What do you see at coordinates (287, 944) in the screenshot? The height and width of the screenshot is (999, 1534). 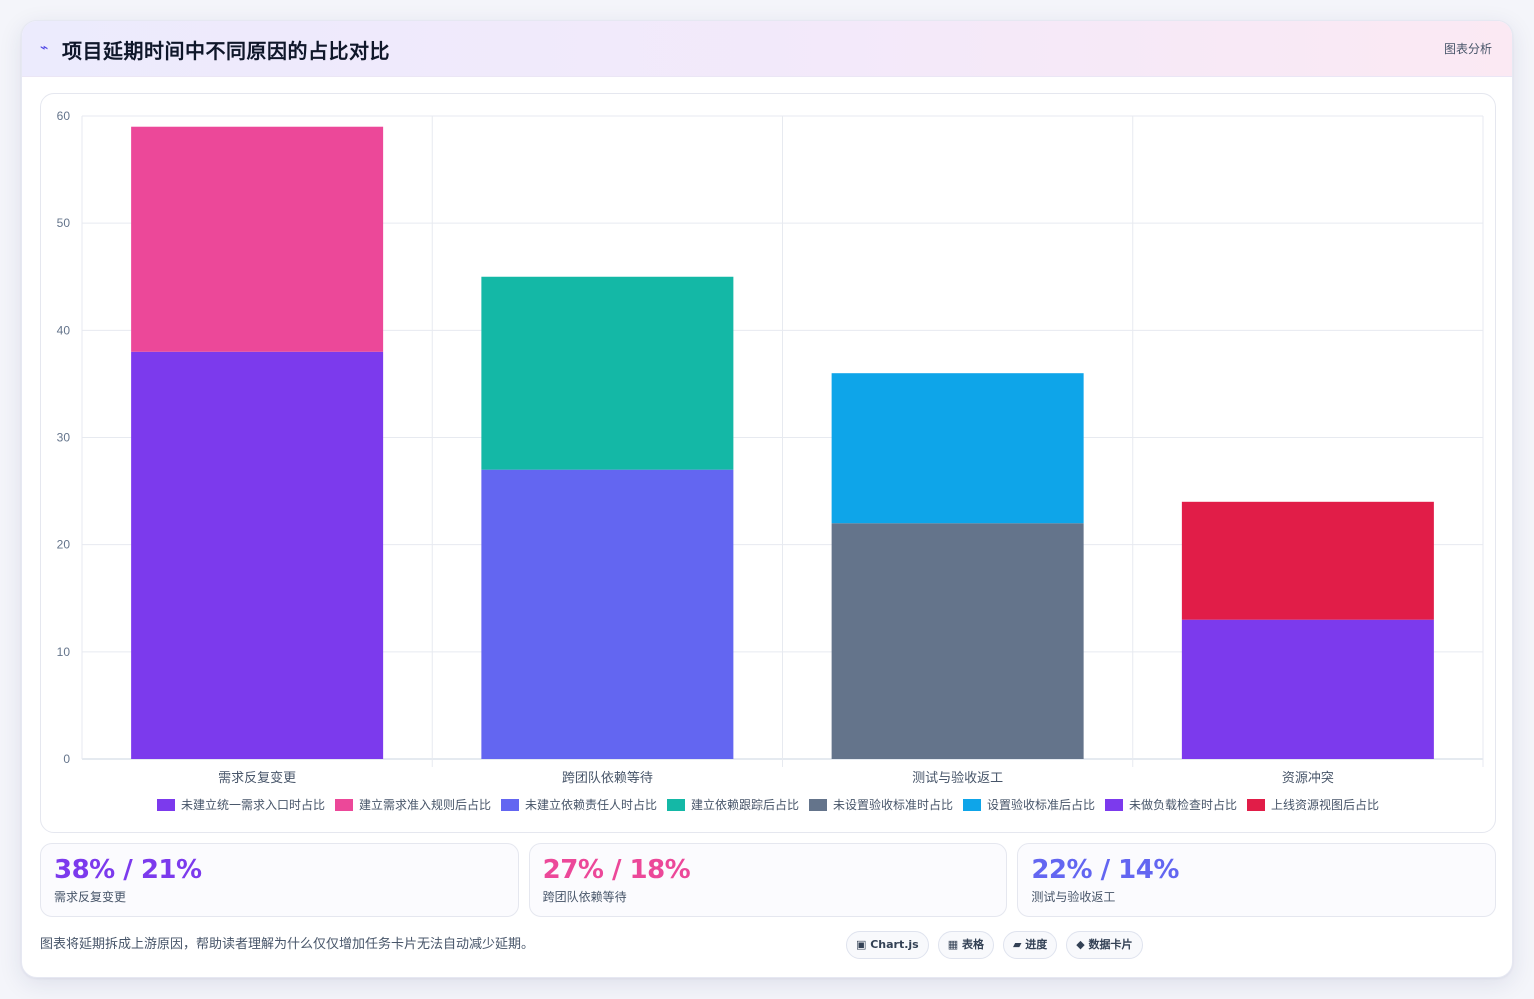 I see `chart-description: 图表将延期拆成上游原因，帮助读者理解为什么仅仅增加任务卡片无法自动减少延期。` at bounding box center [287, 944].